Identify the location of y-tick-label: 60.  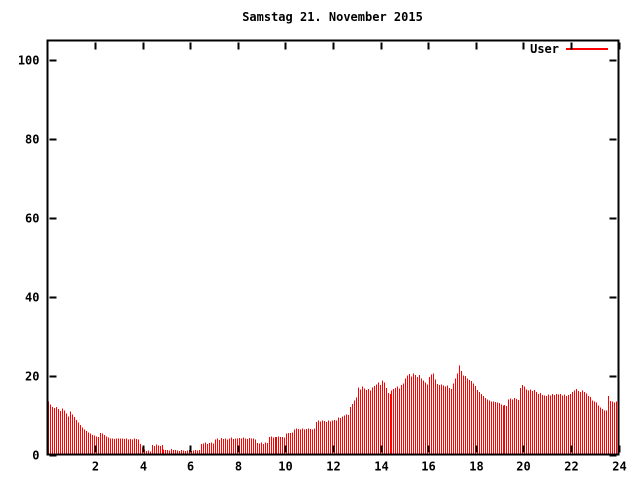
(32, 219).